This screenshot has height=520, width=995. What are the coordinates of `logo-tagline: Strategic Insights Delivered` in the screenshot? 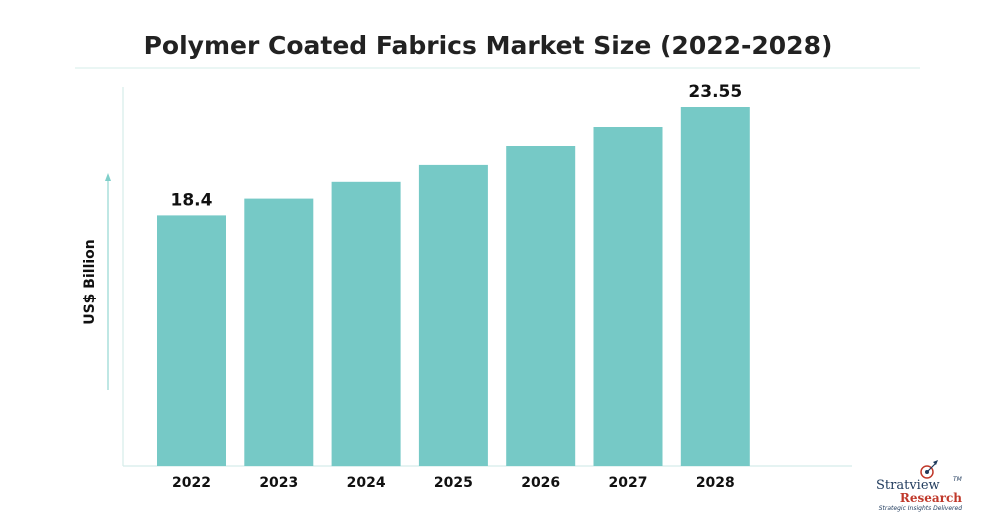 It's located at (920, 508).